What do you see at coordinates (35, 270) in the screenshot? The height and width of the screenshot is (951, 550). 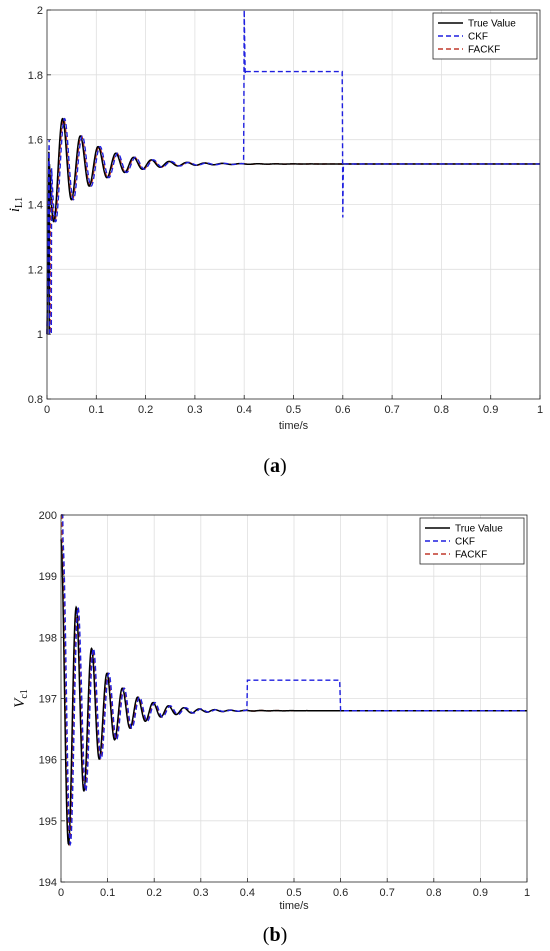 I see `y-tick-label: 1.2` at bounding box center [35, 270].